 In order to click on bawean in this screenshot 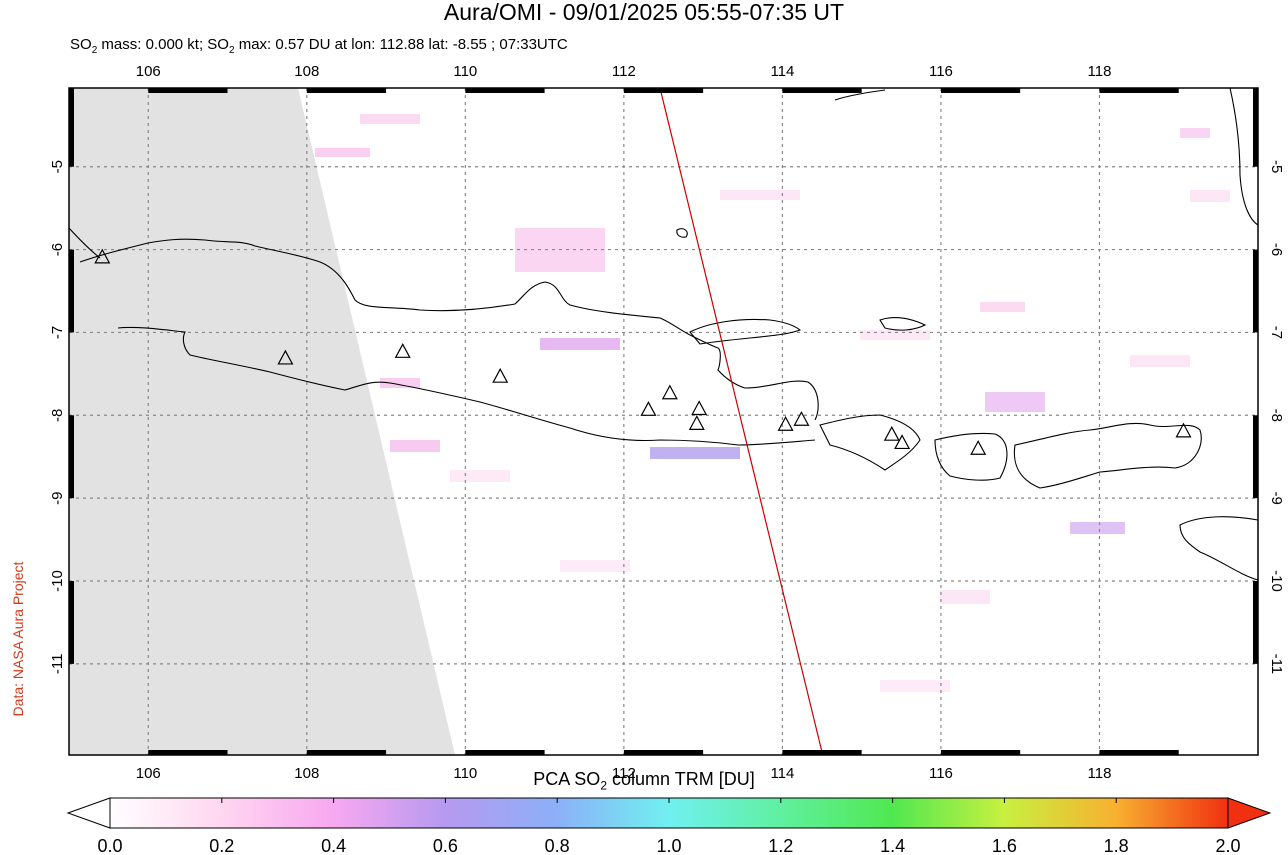, I will do `click(682, 233)`.